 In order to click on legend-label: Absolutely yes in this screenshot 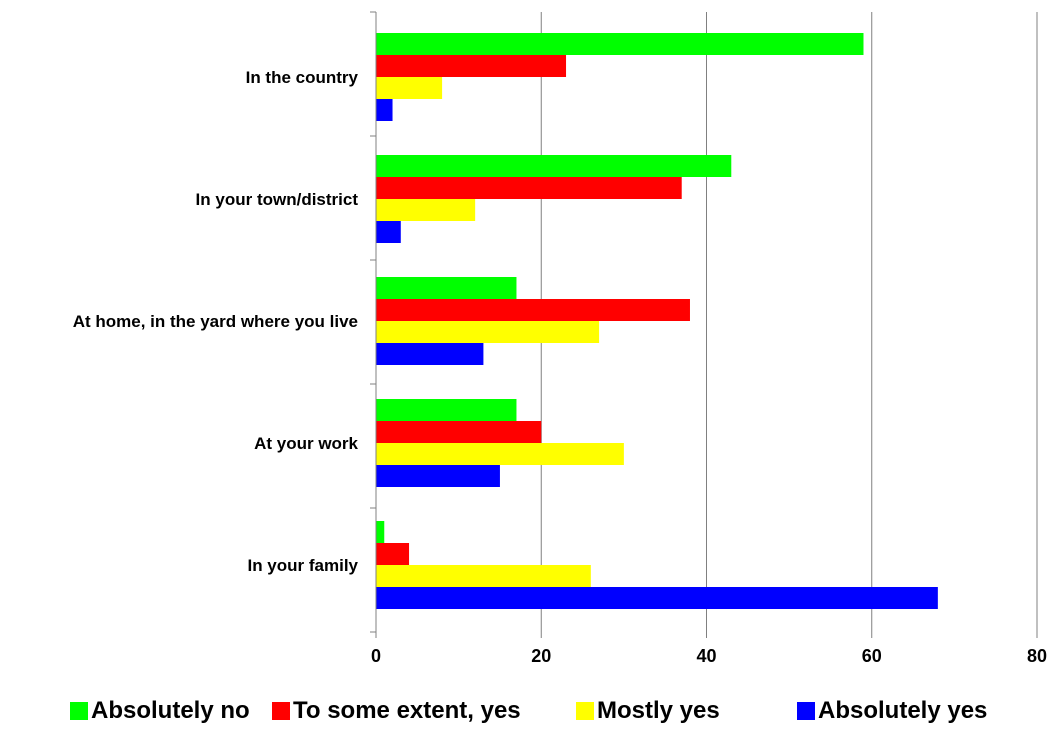, I will do `click(902, 710)`.